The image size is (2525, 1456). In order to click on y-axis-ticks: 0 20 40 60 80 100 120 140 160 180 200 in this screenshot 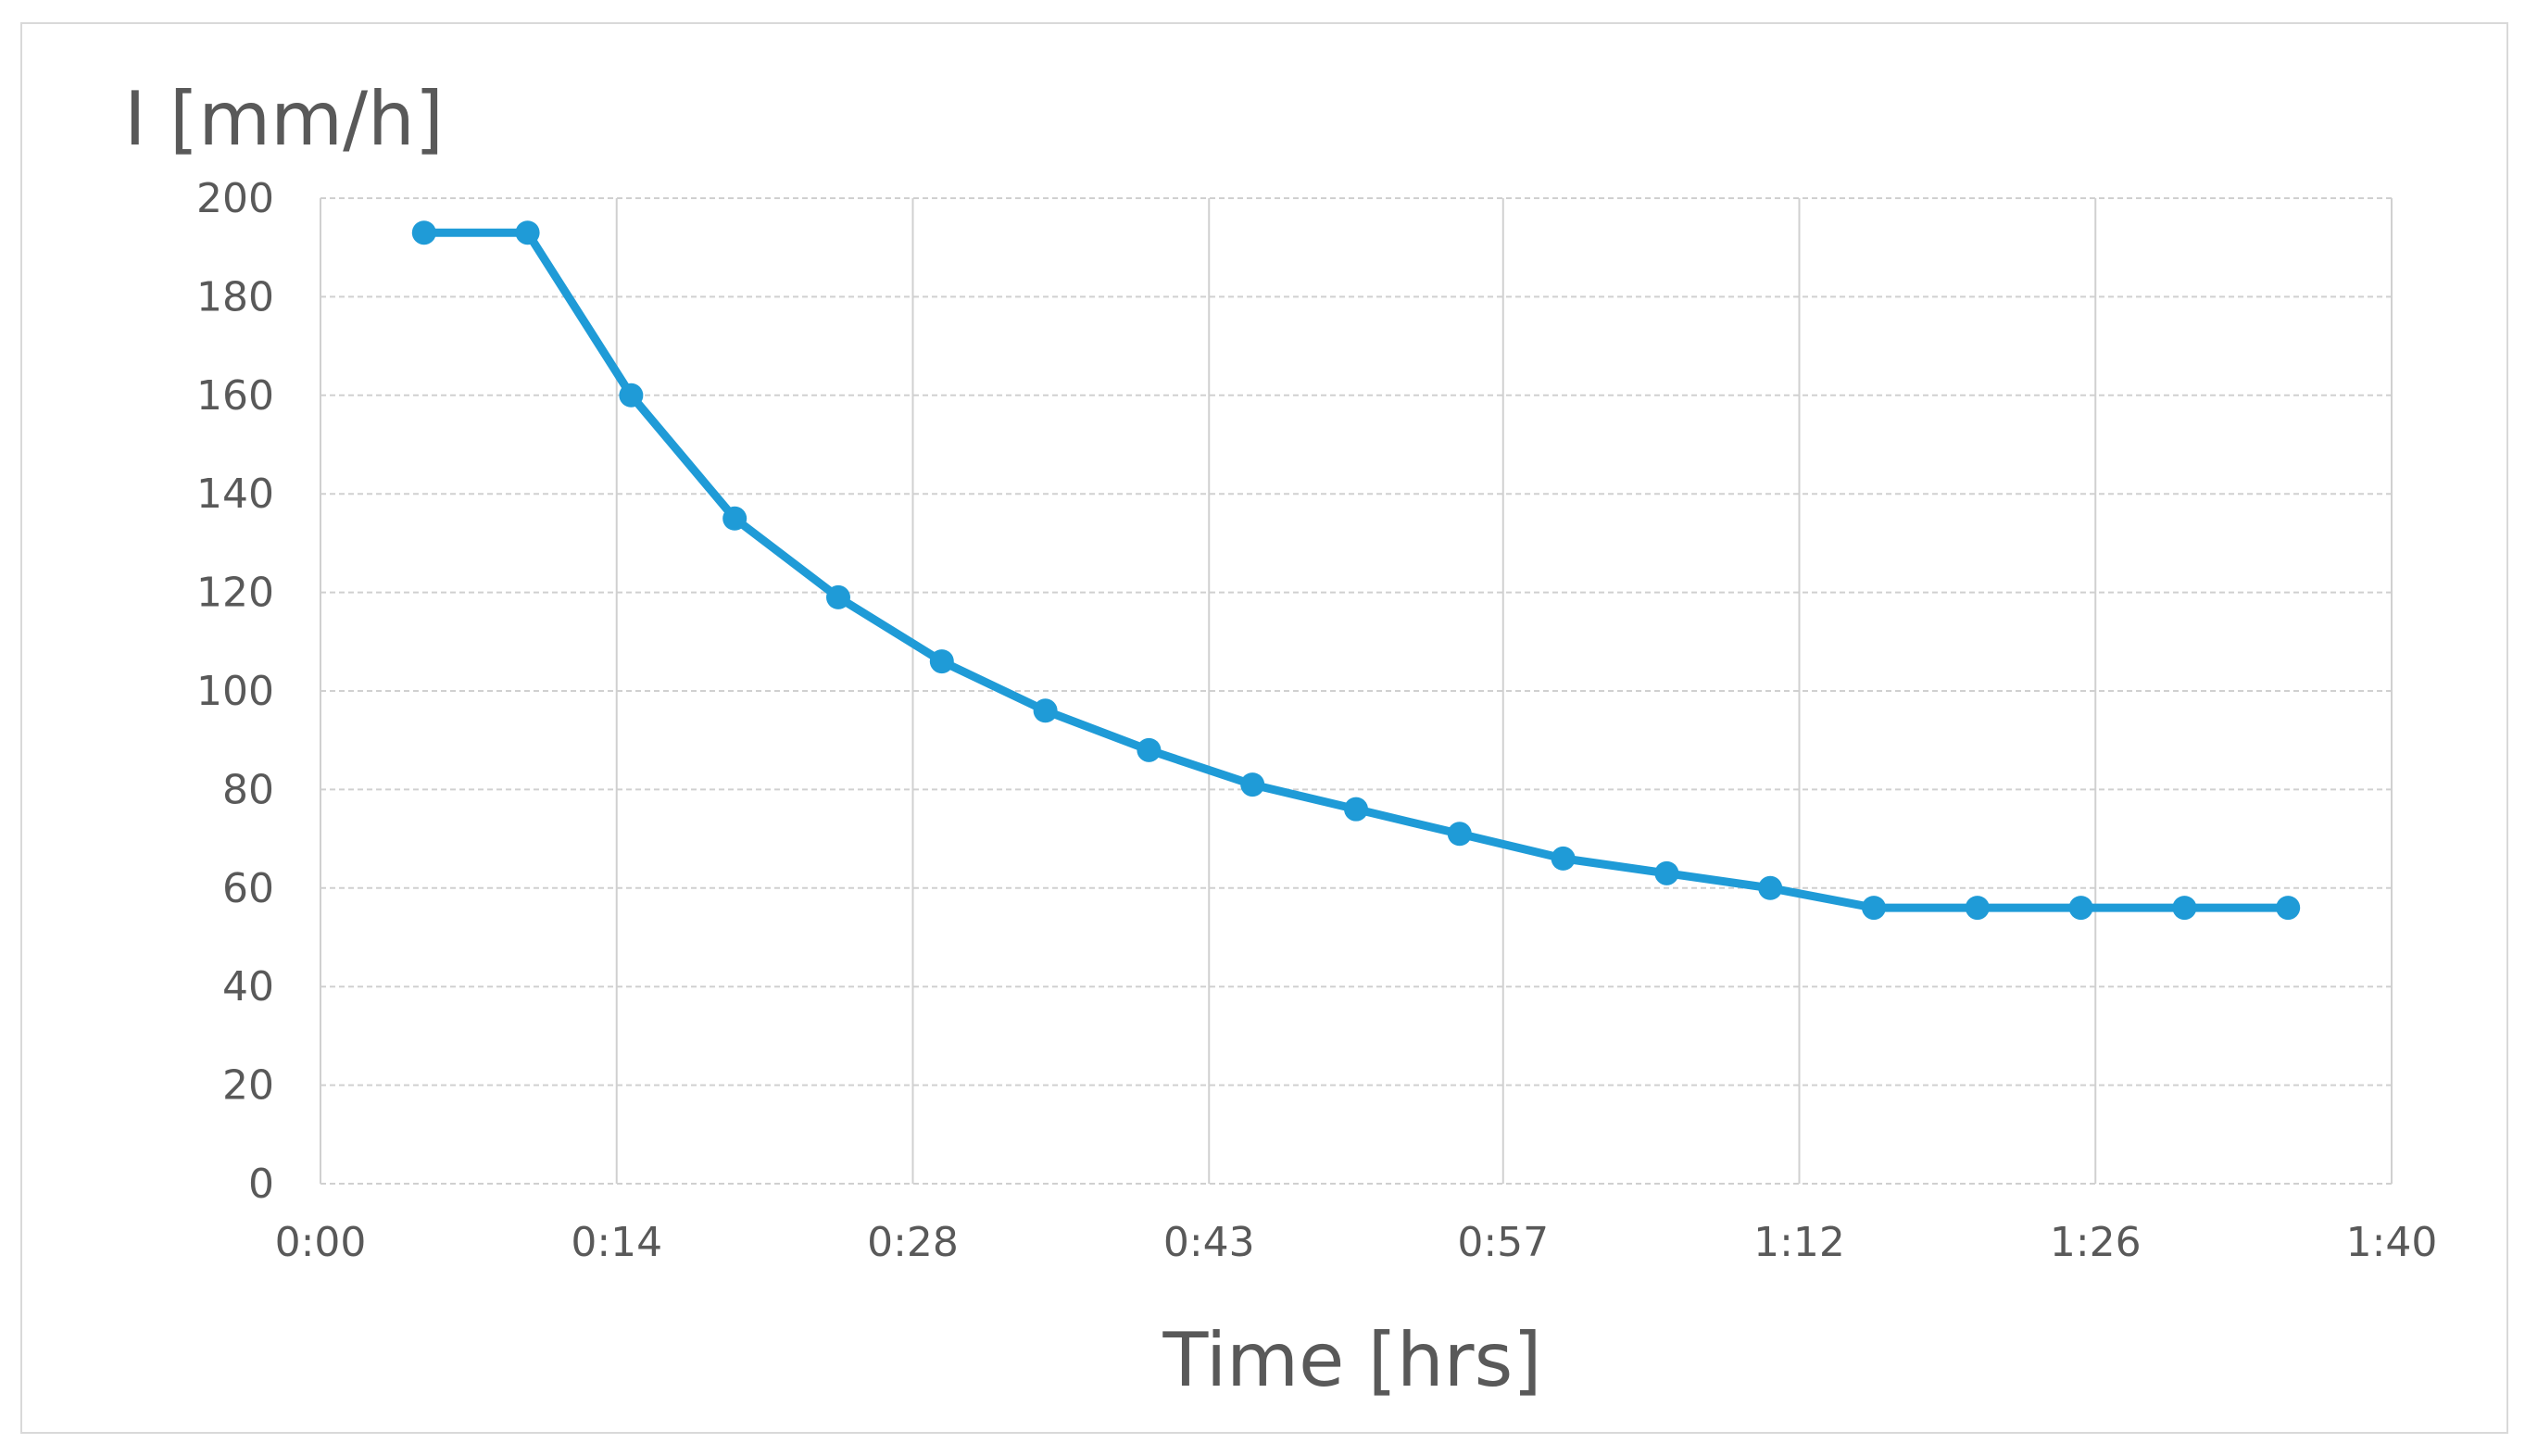, I will do `click(235, 691)`.